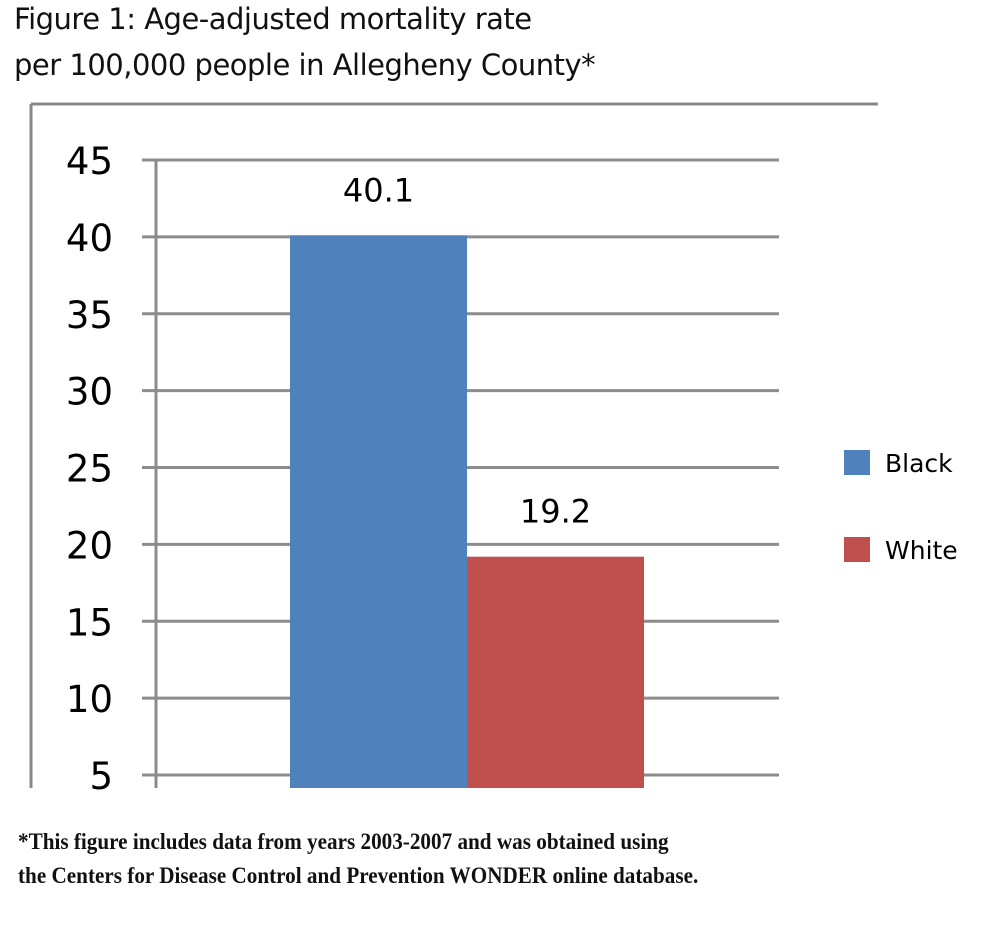 The height and width of the screenshot is (925, 1000). What do you see at coordinates (89, 315) in the screenshot?
I see `y-tick-label: 35` at bounding box center [89, 315].